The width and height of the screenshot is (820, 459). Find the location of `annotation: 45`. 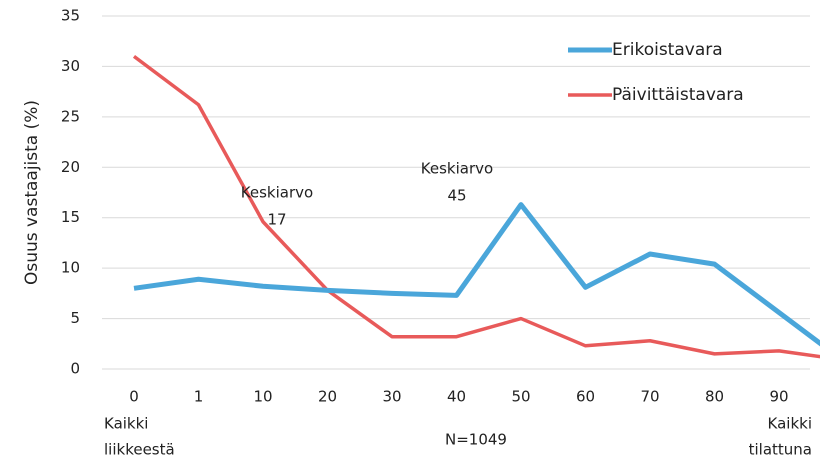

annotation: 45 is located at coordinates (456, 196).